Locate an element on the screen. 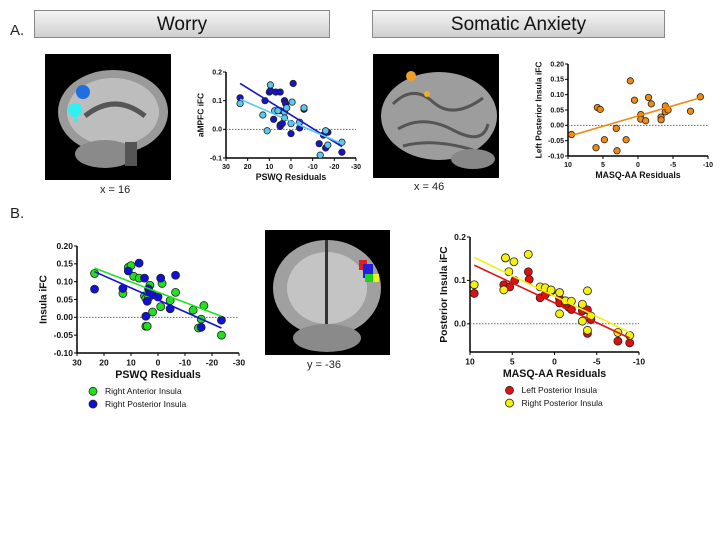 This screenshot has height=540, width=720. x-tick-label: -30 is located at coordinates (239, 363).